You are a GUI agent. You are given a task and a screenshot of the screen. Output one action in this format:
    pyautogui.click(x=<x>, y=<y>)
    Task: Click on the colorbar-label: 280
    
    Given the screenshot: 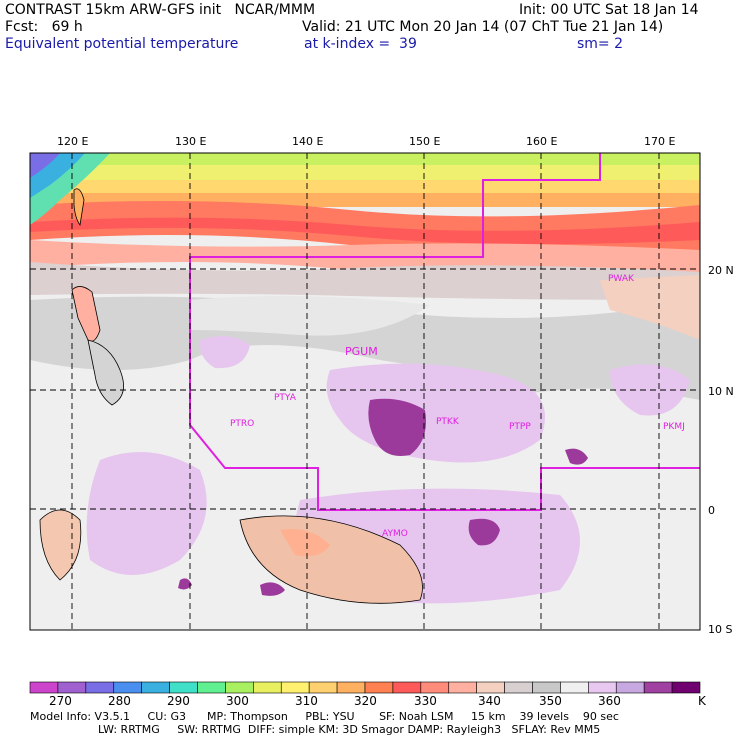 What is the action you would take?
    pyautogui.click(x=119, y=701)
    